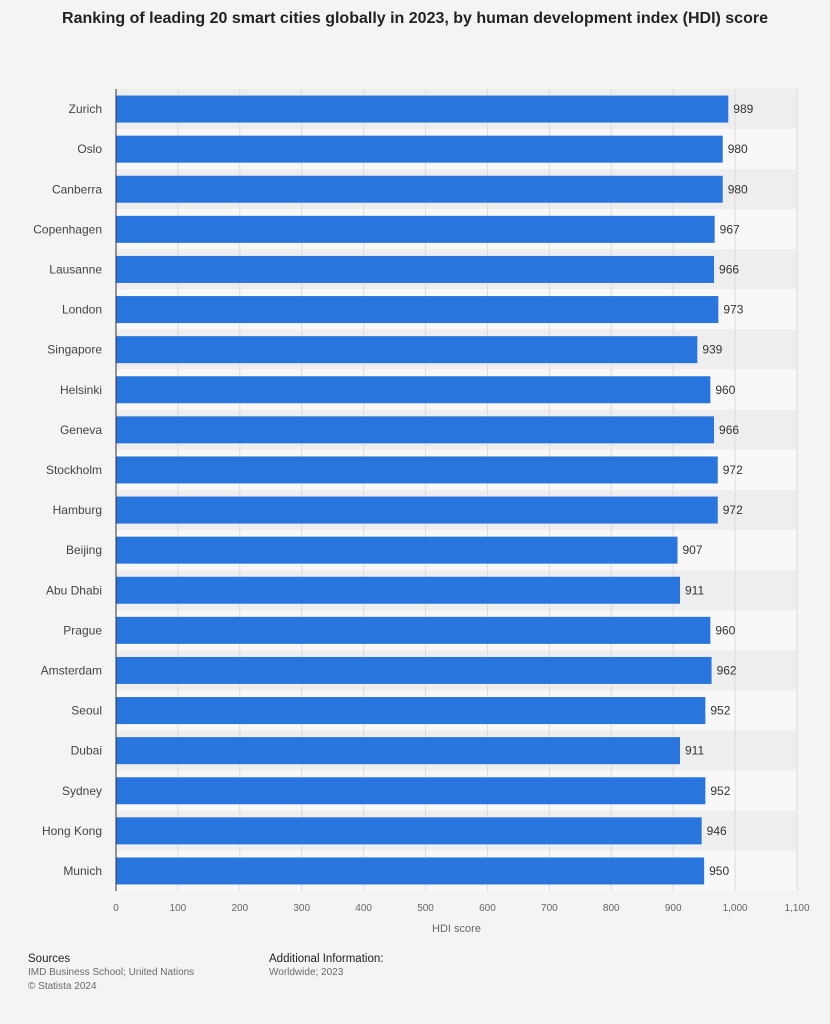  What do you see at coordinates (743, 109) in the screenshot?
I see `value-label: 989` at bounding box center [743, 109].